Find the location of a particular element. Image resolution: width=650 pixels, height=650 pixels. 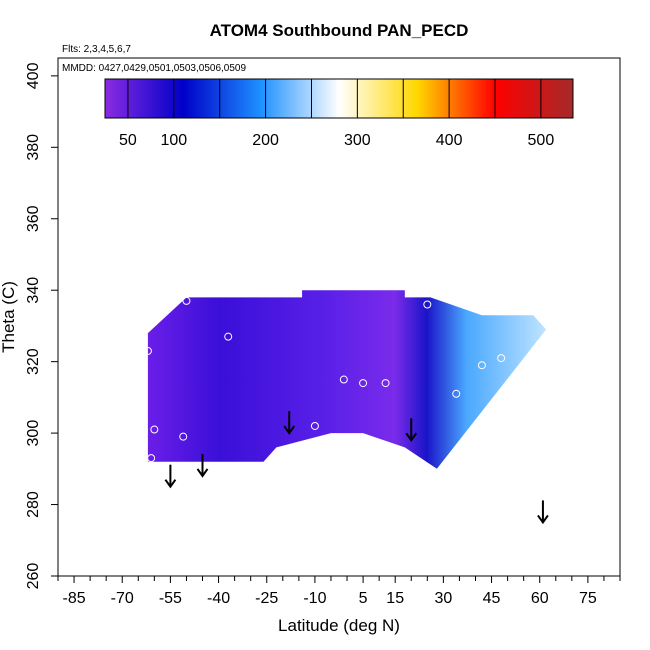

y-tick-label: 340 is located at coordinates (33, 290).